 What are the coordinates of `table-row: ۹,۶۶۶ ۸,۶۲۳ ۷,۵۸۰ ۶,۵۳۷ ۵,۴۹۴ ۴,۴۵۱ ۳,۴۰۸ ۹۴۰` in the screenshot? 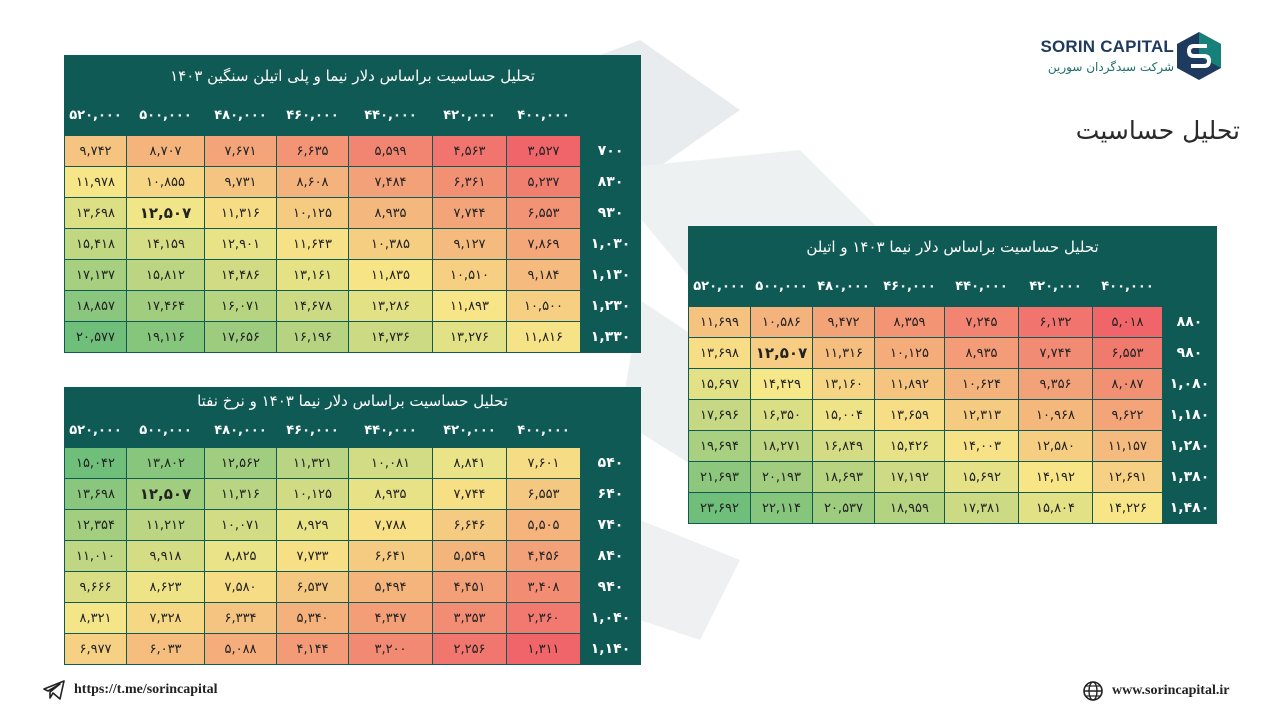 It's located at (352, 587).